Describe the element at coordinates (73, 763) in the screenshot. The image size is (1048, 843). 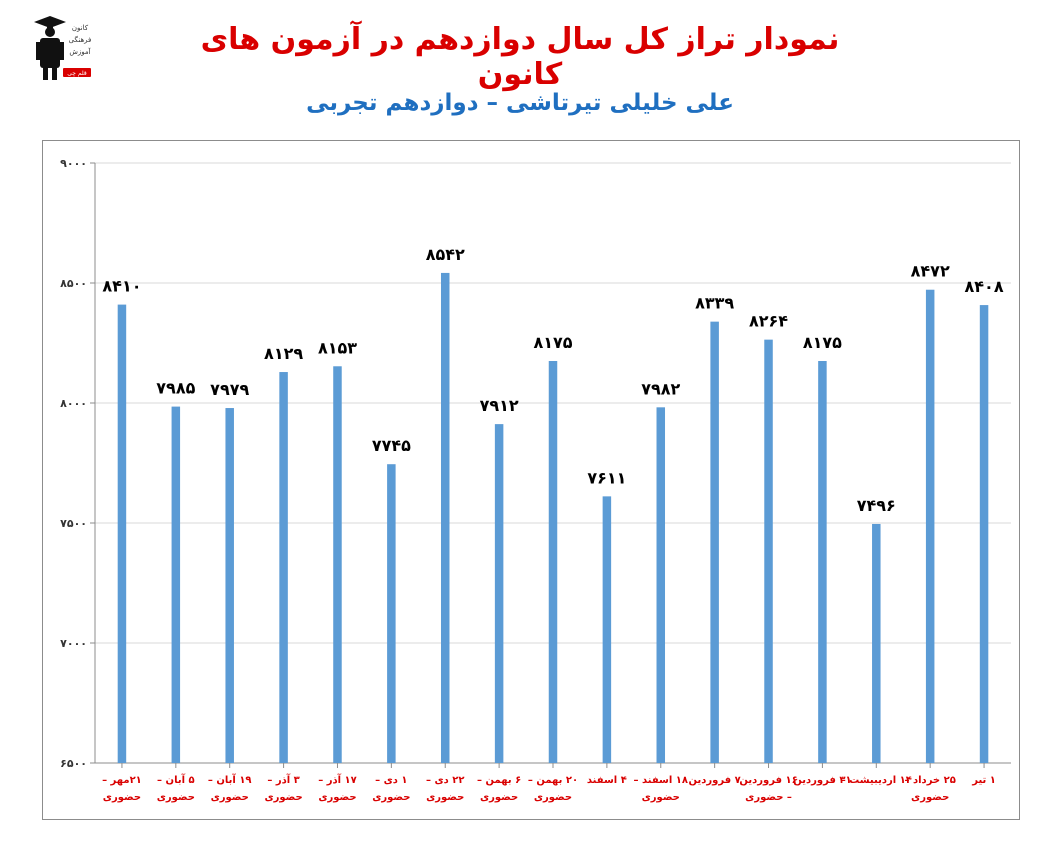
I see `y-tick-label: ۶۵۰۰` at that location.